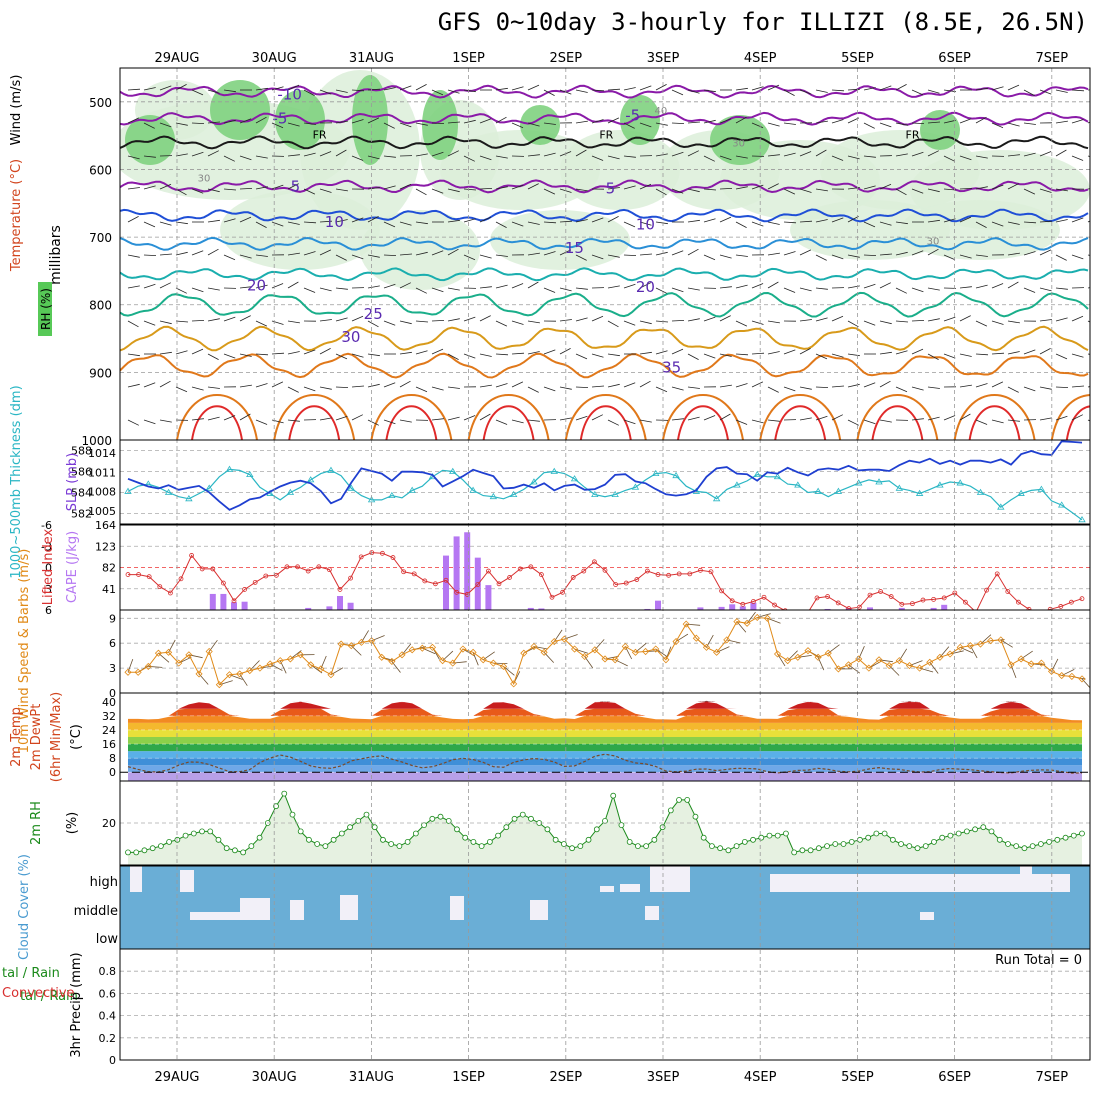 The image size is (1100, 1100). Describe the element at coordinates (605, 827) in the screenshot. I see `rh-plot` at that location.